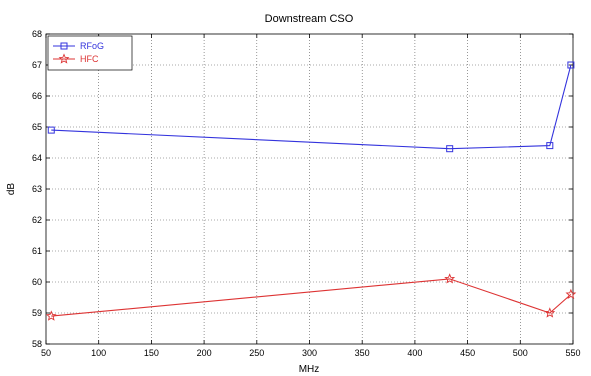 The width and height of the screenshot is (591, 376). I want to click on legend: RFoG HFC, so click(90, 53).